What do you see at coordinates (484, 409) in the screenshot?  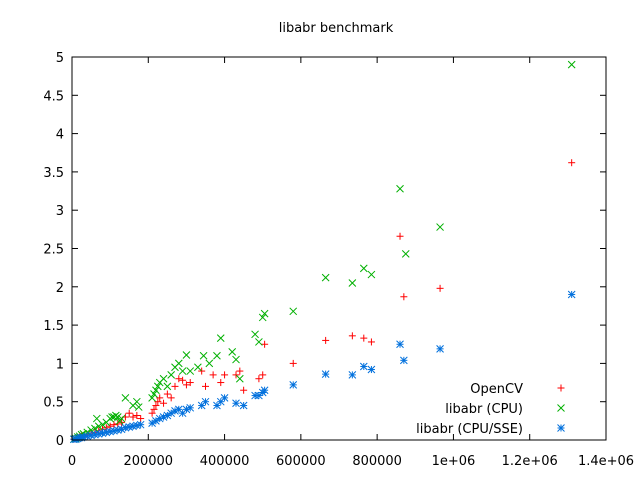 I see `legend-label: libabr (CPU)` at bounding box center [484, 409].